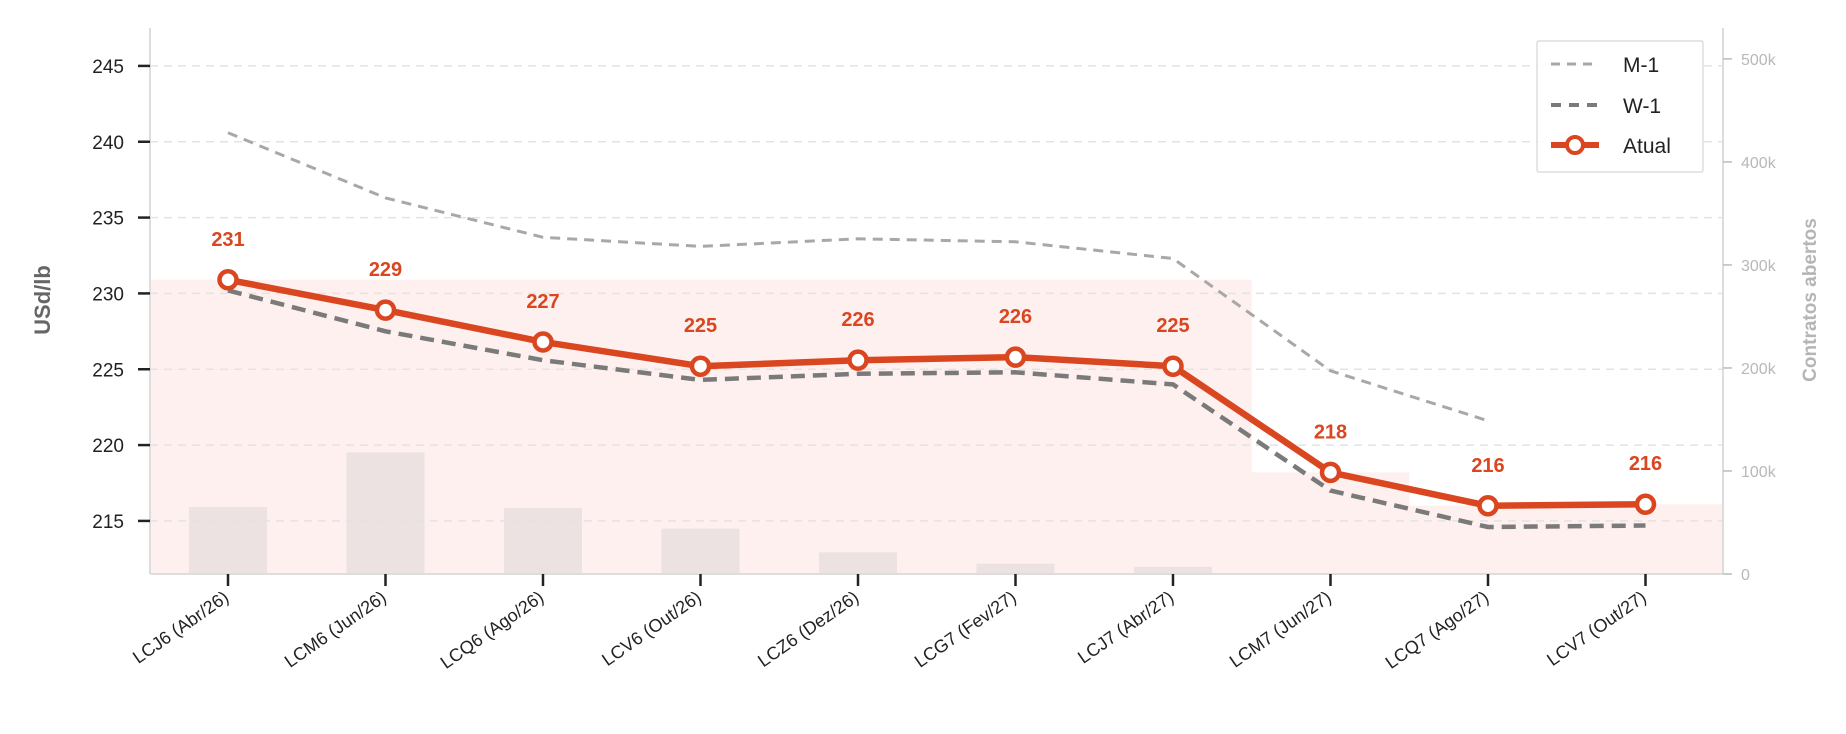 This screenshot has height=734, width=1846. What do you see at coordinates (700, 513) in the screenshot?
I see `open-interest-bars` at bounding box center [700, 513].